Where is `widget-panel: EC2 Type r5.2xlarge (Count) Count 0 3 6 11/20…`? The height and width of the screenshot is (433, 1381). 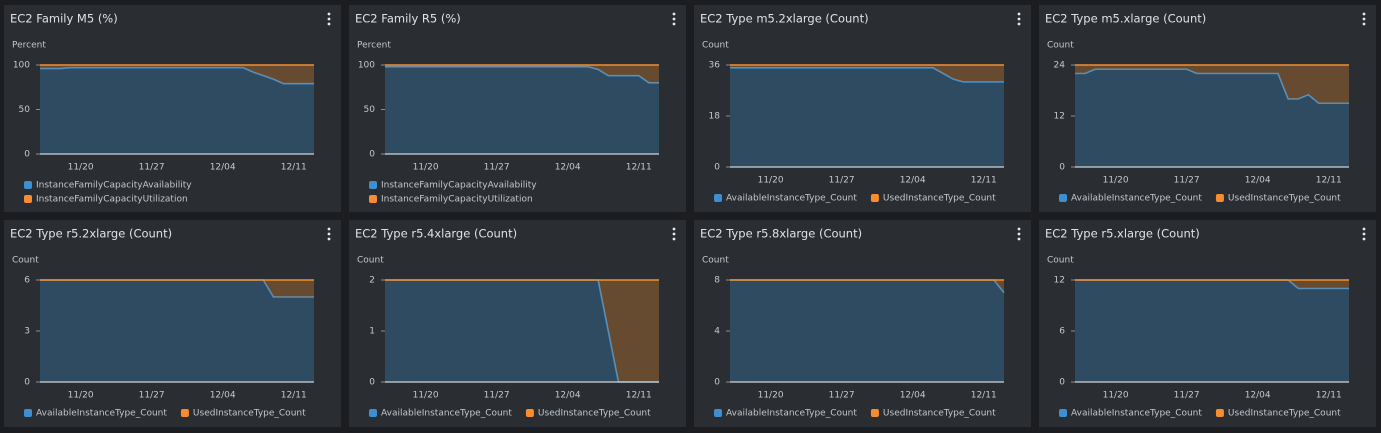
widget-panel: EC2 Type r5.2xlarge (Count) Count 0 3 6 11/20… is located at coordinates (172, 323).